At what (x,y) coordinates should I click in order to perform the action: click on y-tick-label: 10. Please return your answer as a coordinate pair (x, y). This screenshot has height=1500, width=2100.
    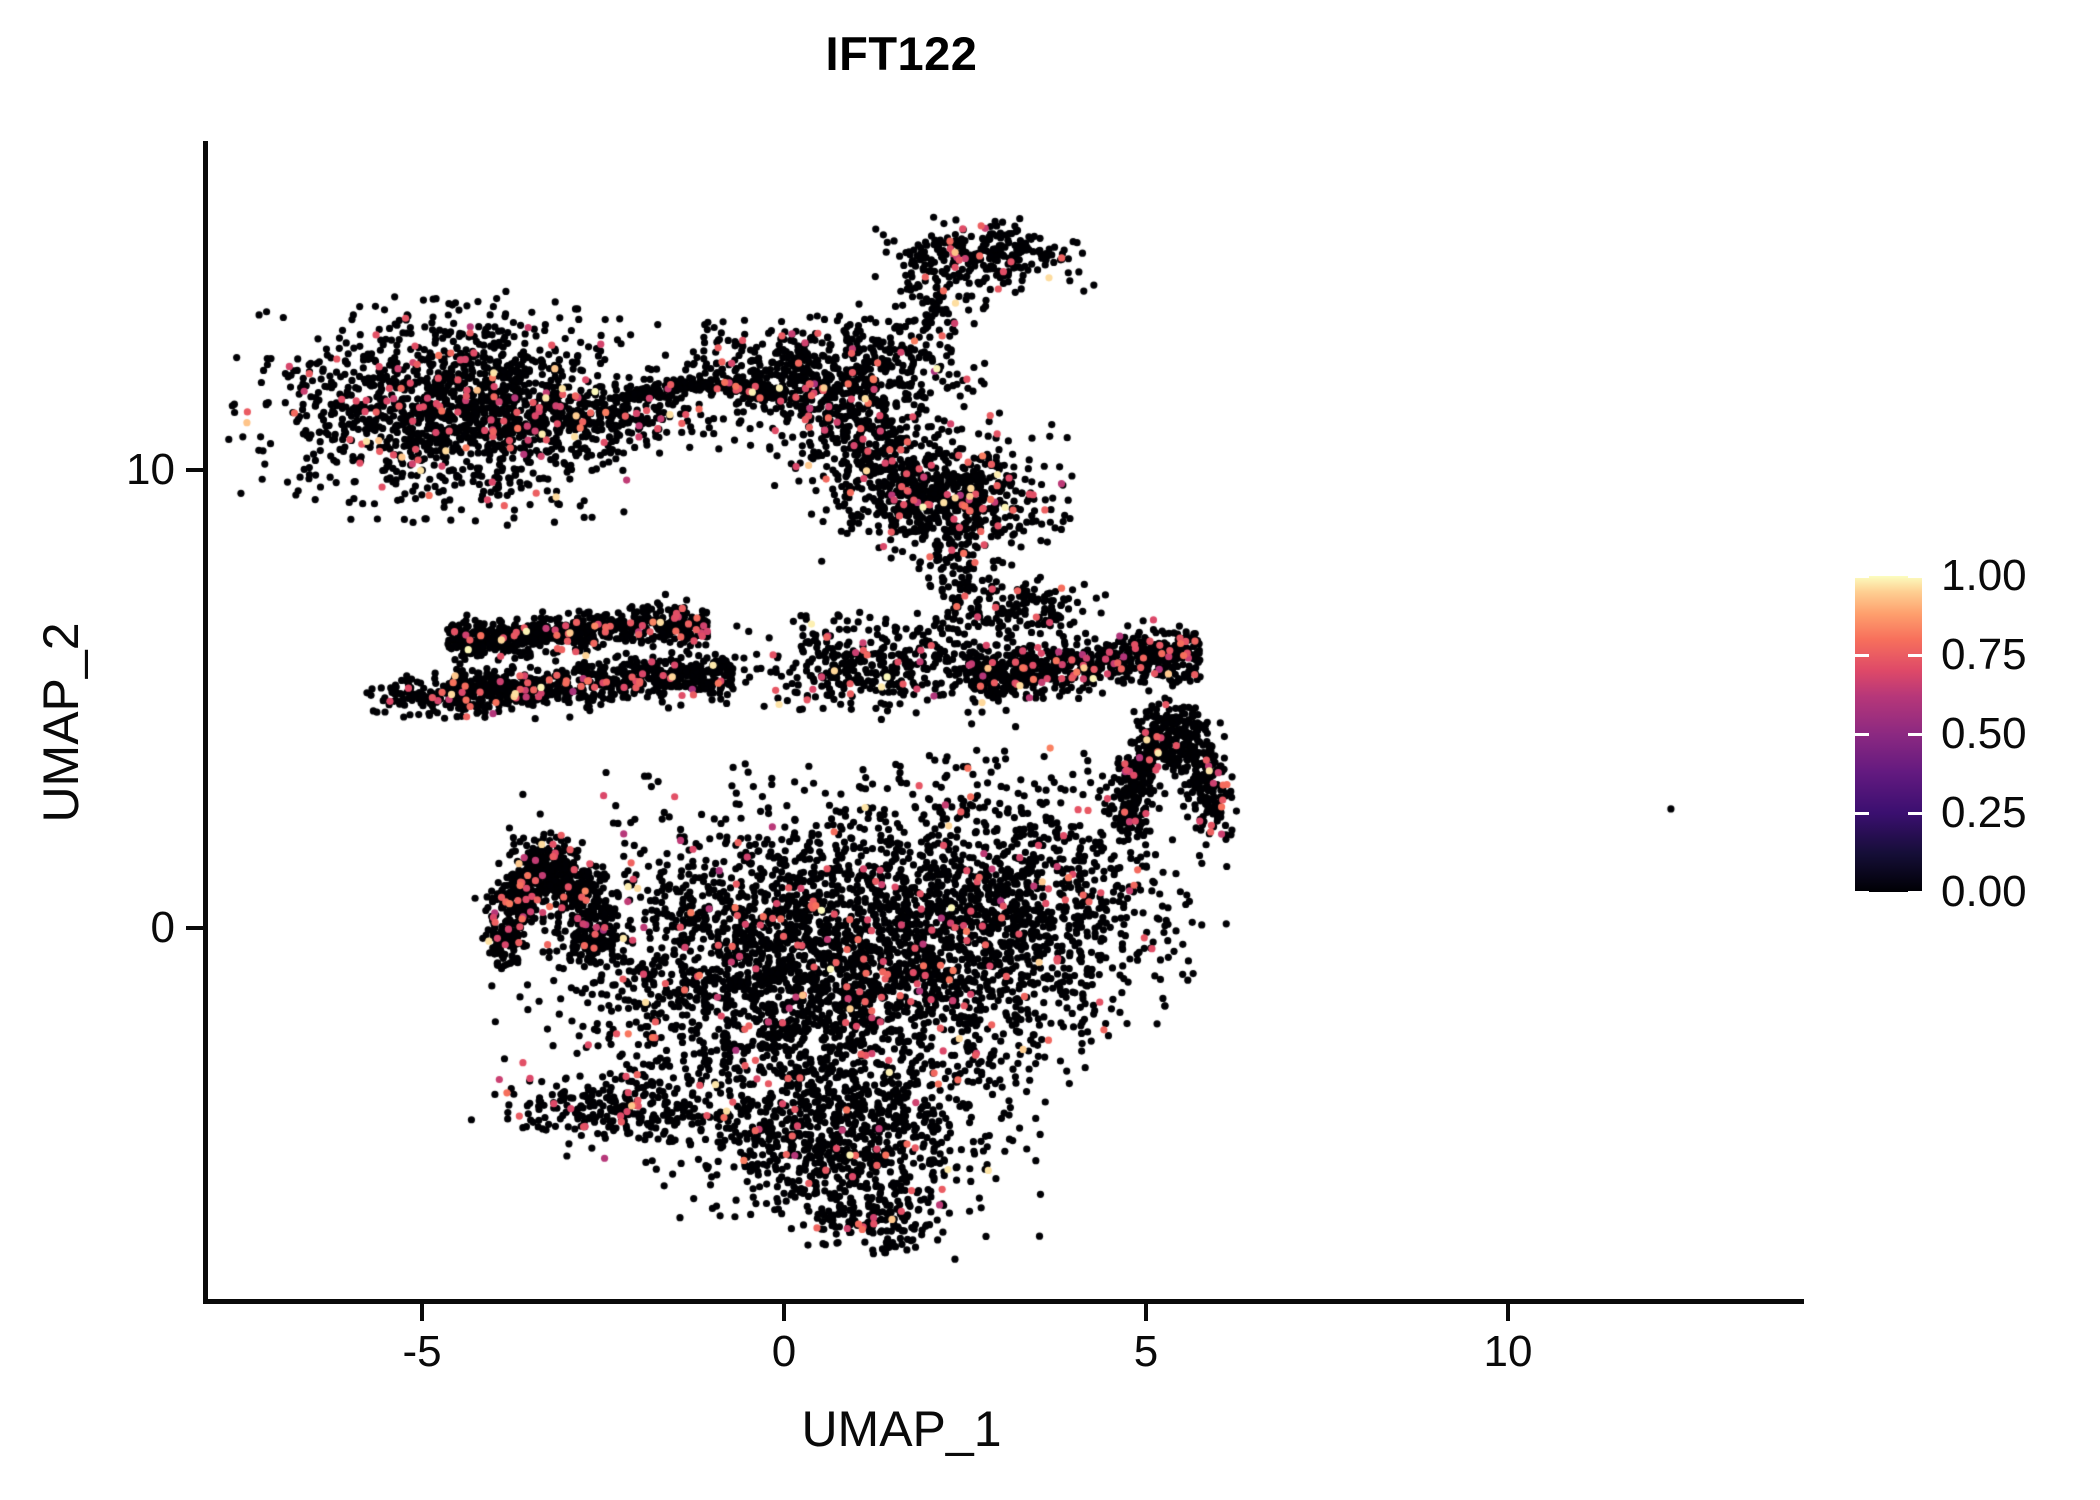
    Looking at the image, I should click on (150, 469).